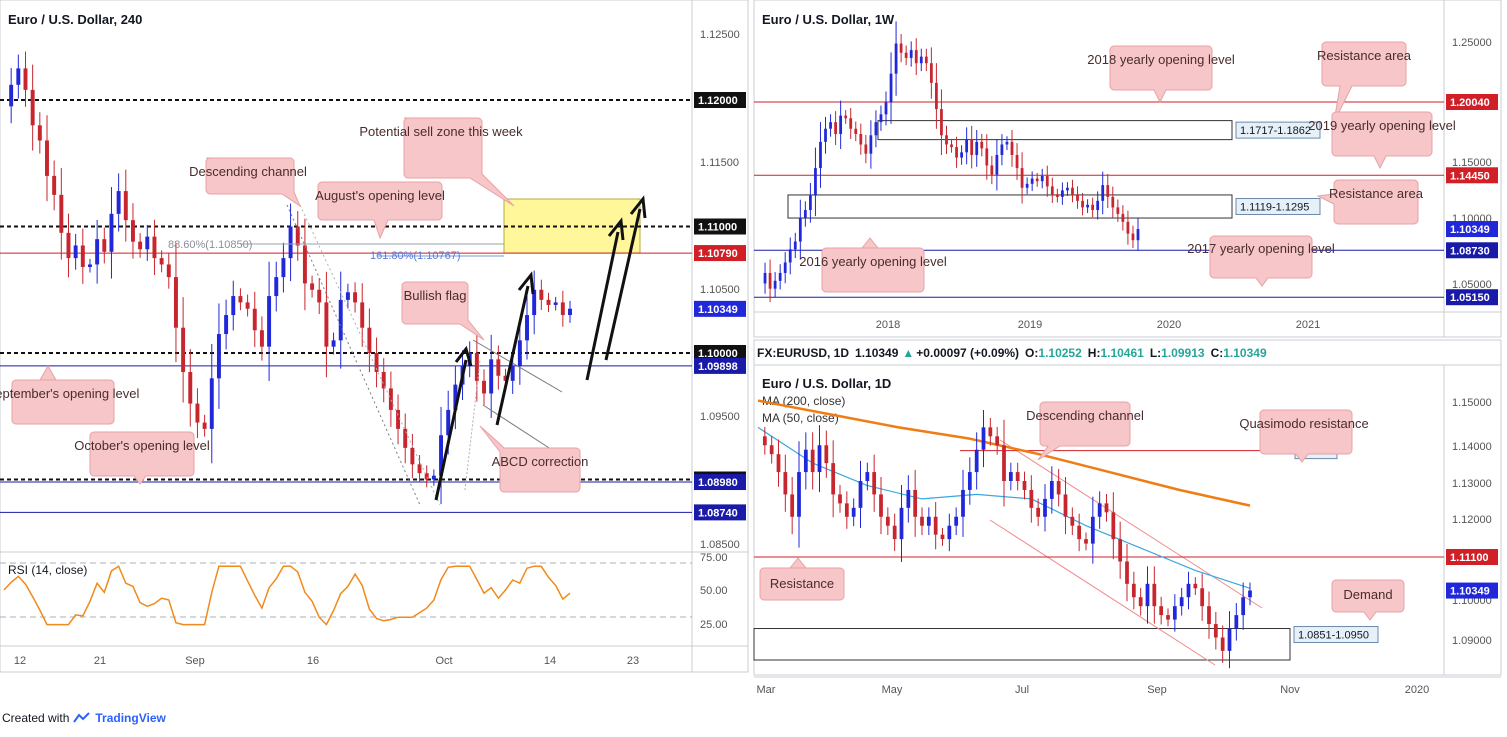 The height and width of the screenshot is (737, 1507). I want to click on svg-text: August's opening level, so click(380, 195).